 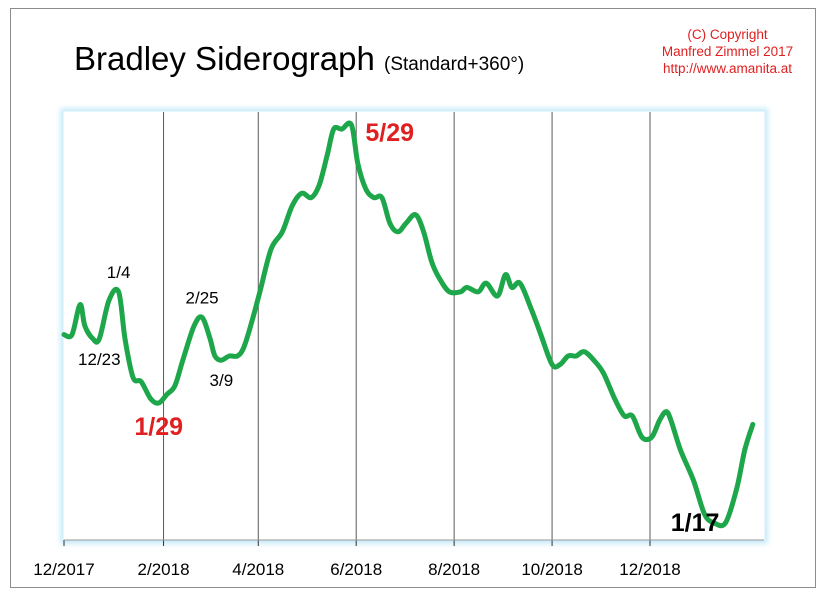 What do you see at coordinates (202, 297) in the screenshot?
I see `annotation-label: 2/25` at bounding box center [202, 297].